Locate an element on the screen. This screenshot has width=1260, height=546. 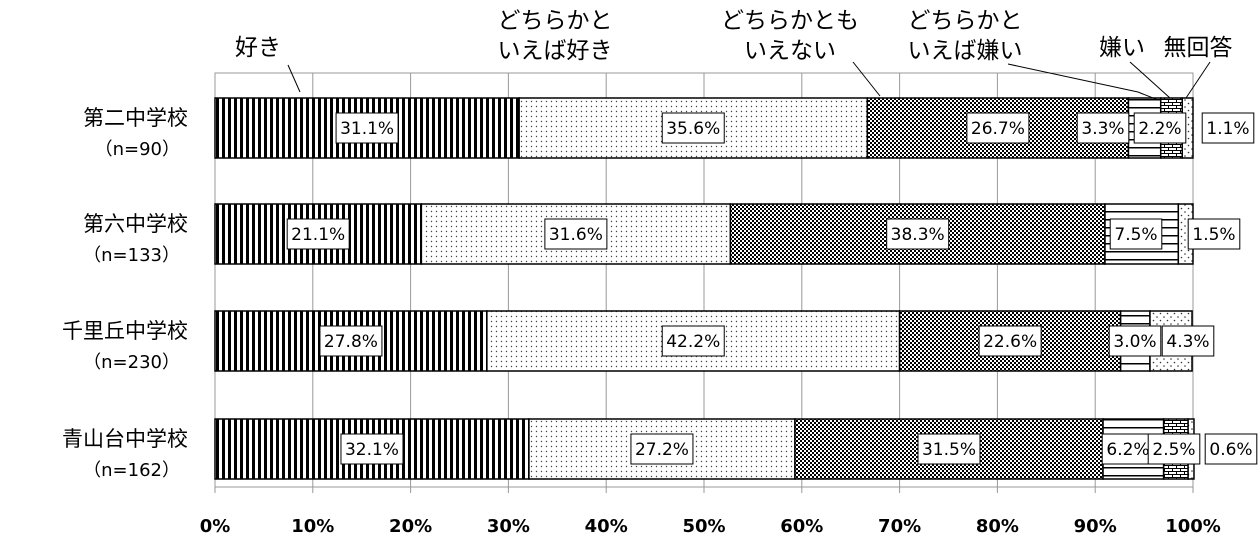
data-label: 2.2% is located at coordinates (1160, 128).